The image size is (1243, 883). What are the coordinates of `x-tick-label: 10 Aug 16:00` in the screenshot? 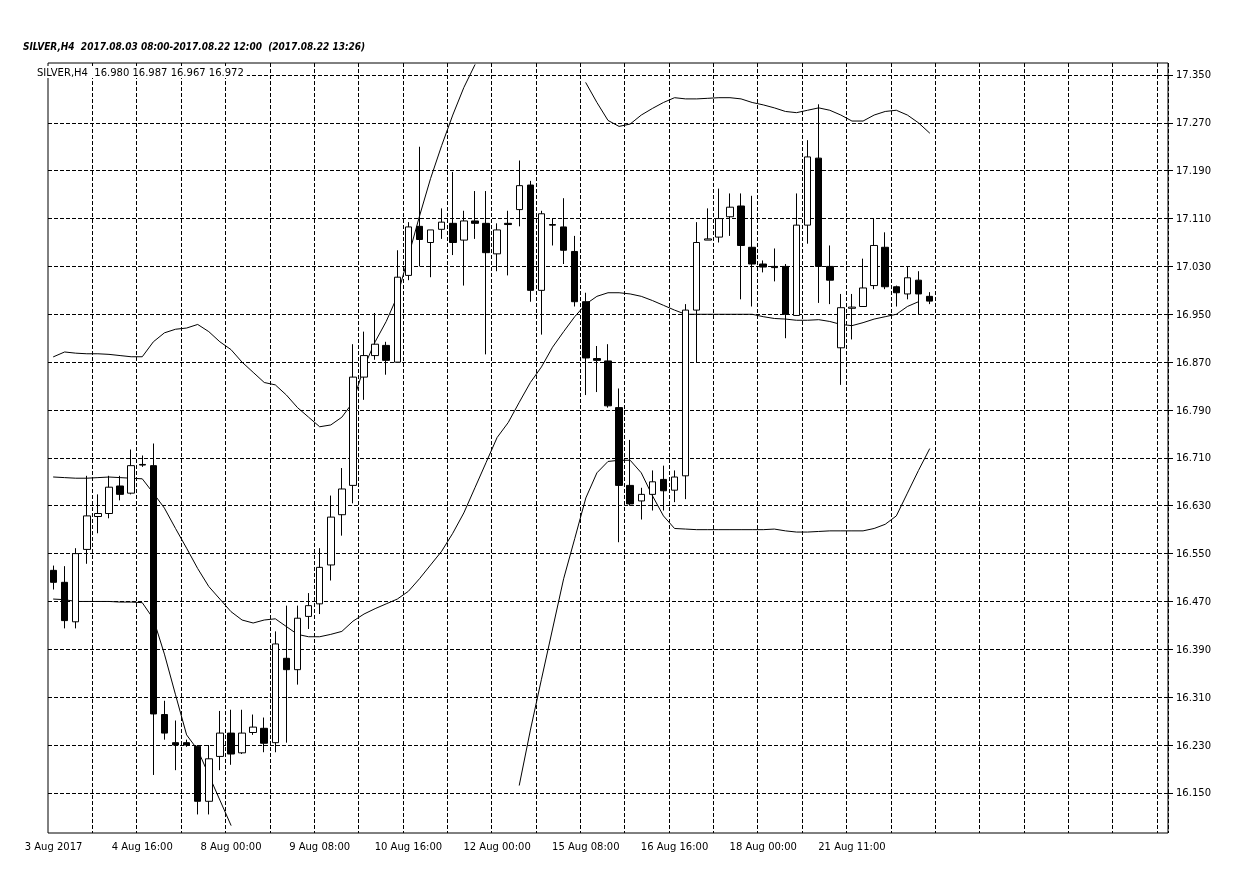 It's located at (408, 846).